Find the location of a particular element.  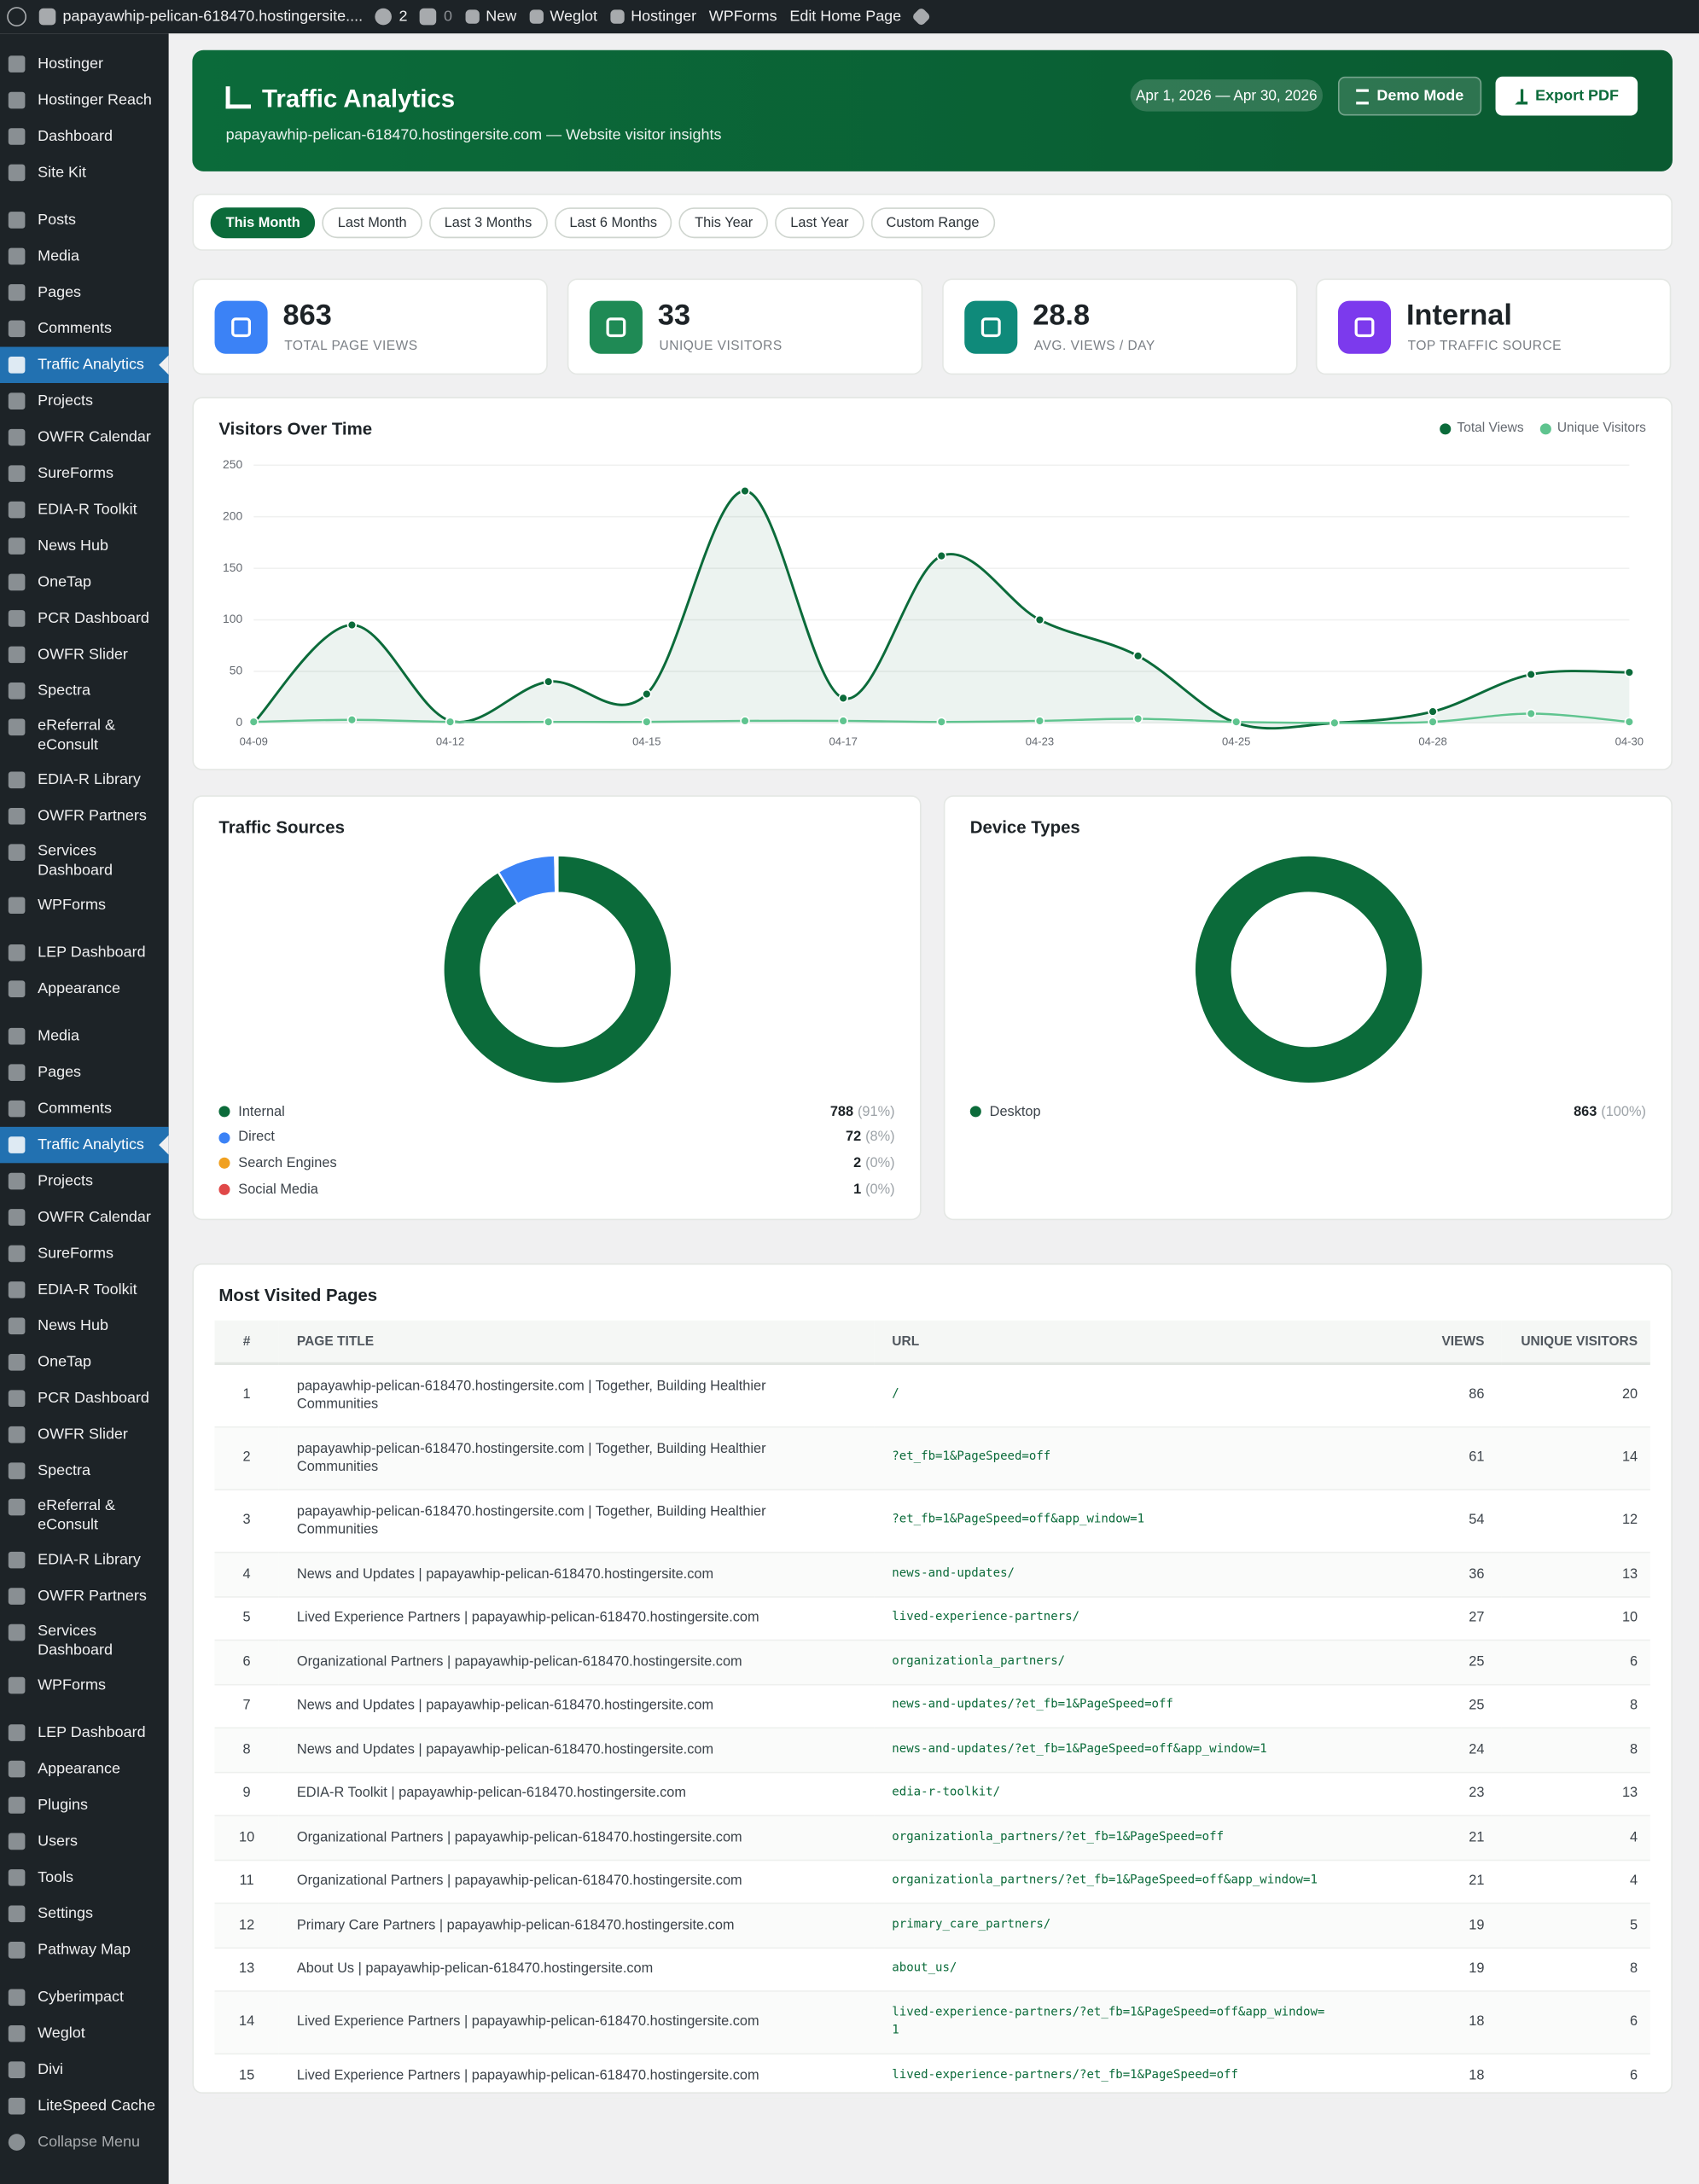

menu-item: Divi is located at coordinates (84, 2070).